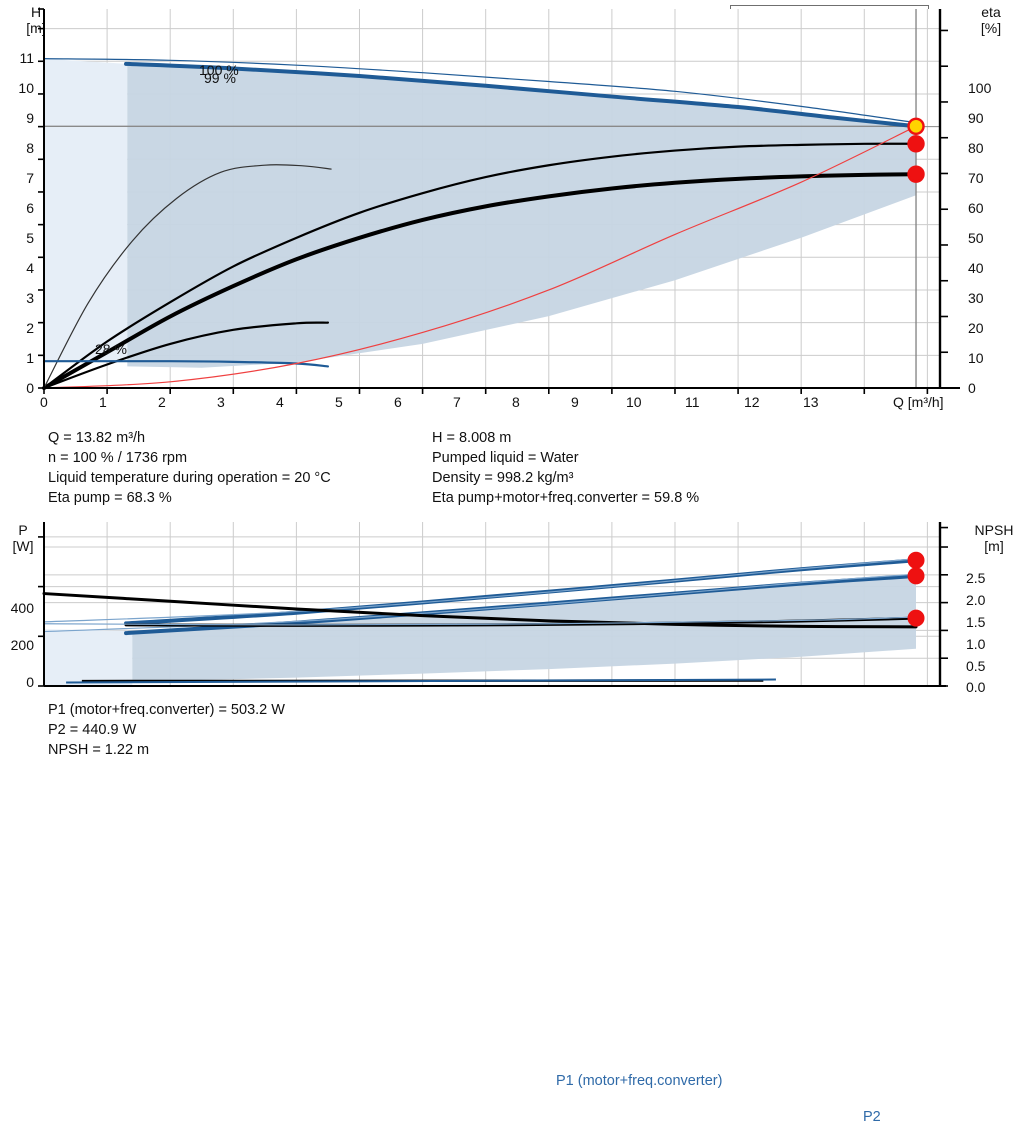 This screenshot has width=1024, height=1125. What do you see at coordinates (166, 750) in the screenshot?
I see `info-line: NPSH = 1.22 m` at bounding box center [166, 750].